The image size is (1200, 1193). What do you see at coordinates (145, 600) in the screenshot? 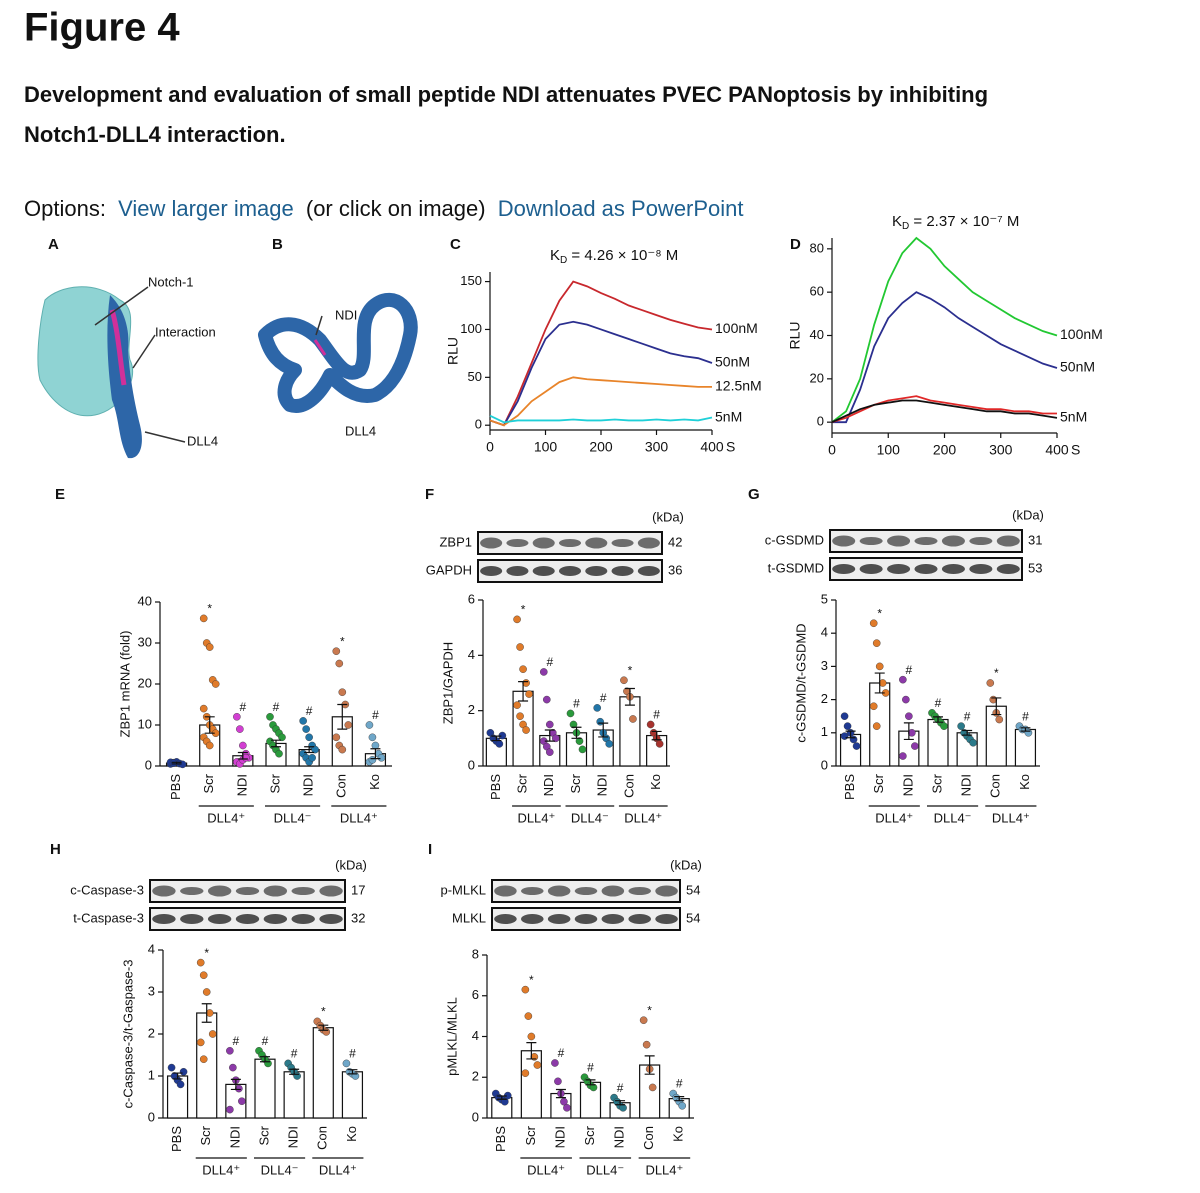
I see `y-tick-label: 40` at bounding box center [145, 600].